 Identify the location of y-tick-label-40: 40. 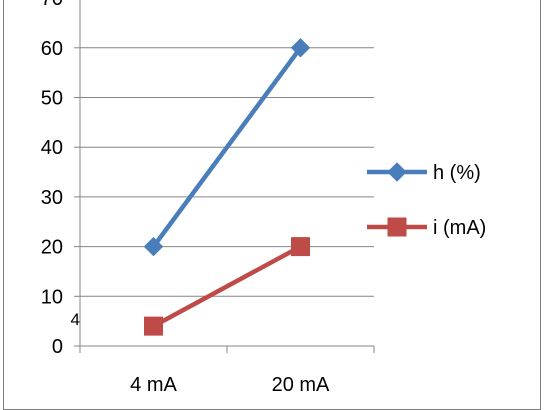
(52, 148).